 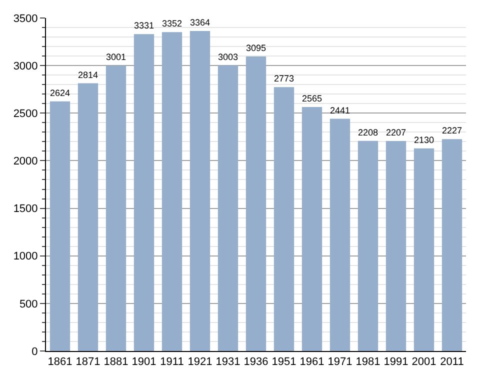 I want to click on x-tick-label: 1971, so click(x=340, y=362).